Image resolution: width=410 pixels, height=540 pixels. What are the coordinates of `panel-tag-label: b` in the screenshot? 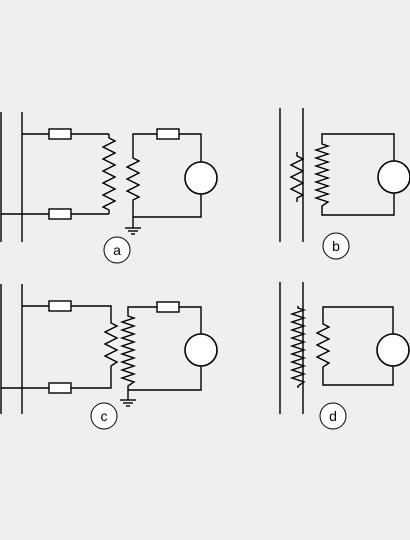 It's located at (336, 246).